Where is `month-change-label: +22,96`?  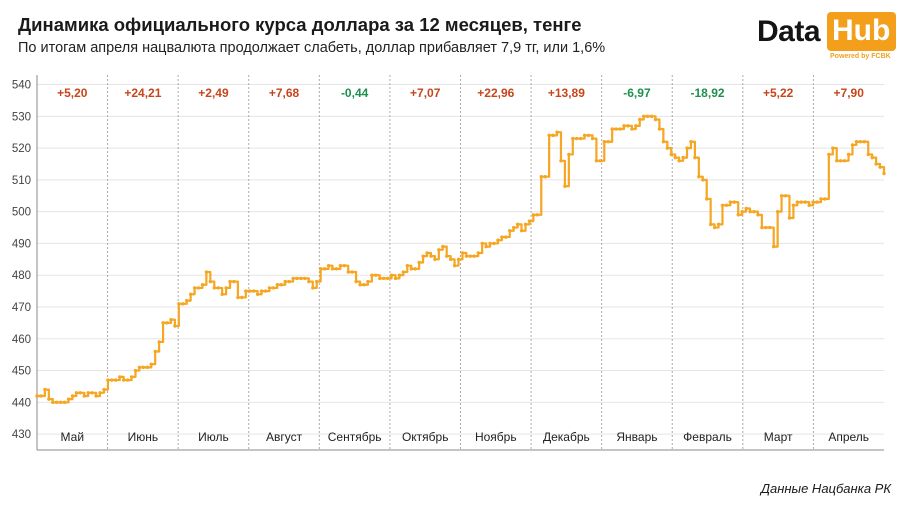 month-change-label: +22,96 is located at coordinates (495, 93).